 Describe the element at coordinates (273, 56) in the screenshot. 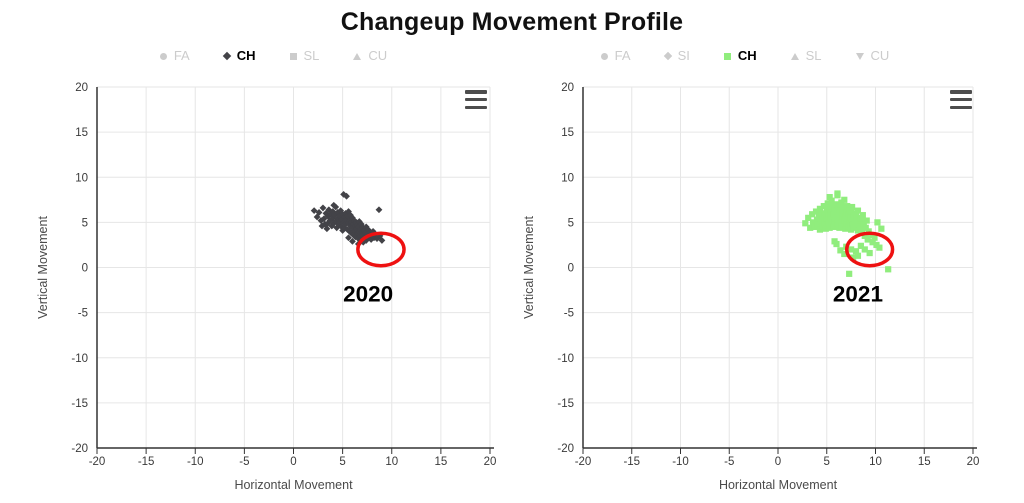

I see `legend-2020: FA CH SL CU` at that location.